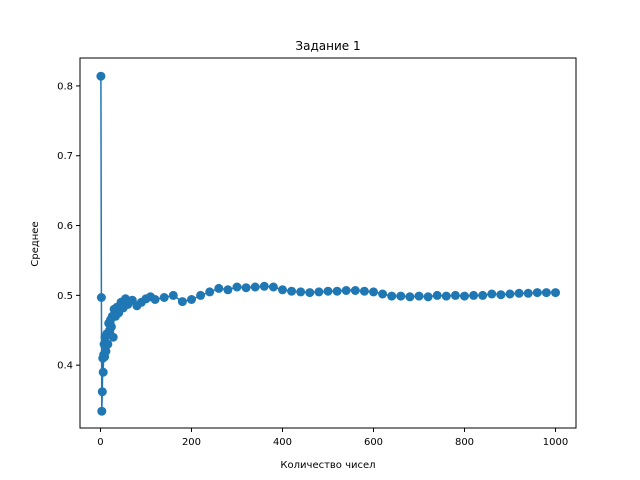 The height and width of the screenshot is (480, 640). What do you see at coordinates (65, 296) in the screenshot?
I see `y-tick-label: 0.5` at bounding box center [65, 296].